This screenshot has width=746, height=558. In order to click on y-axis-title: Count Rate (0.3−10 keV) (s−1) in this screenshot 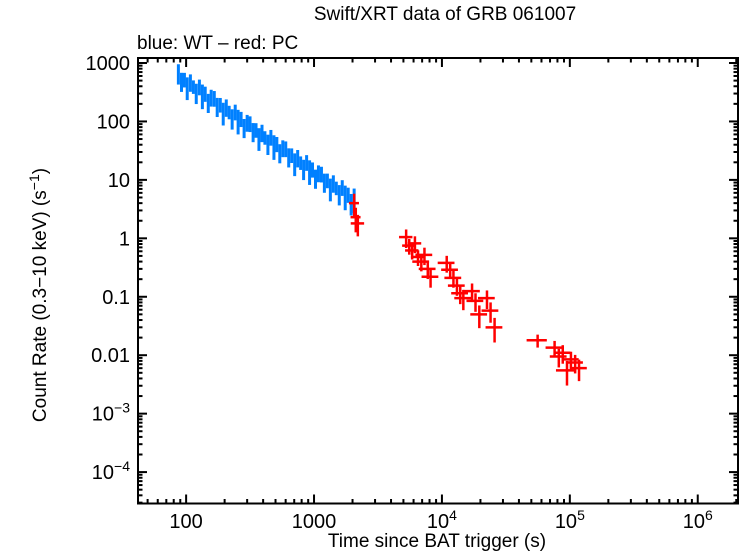, I will do `click(38, 295)`.